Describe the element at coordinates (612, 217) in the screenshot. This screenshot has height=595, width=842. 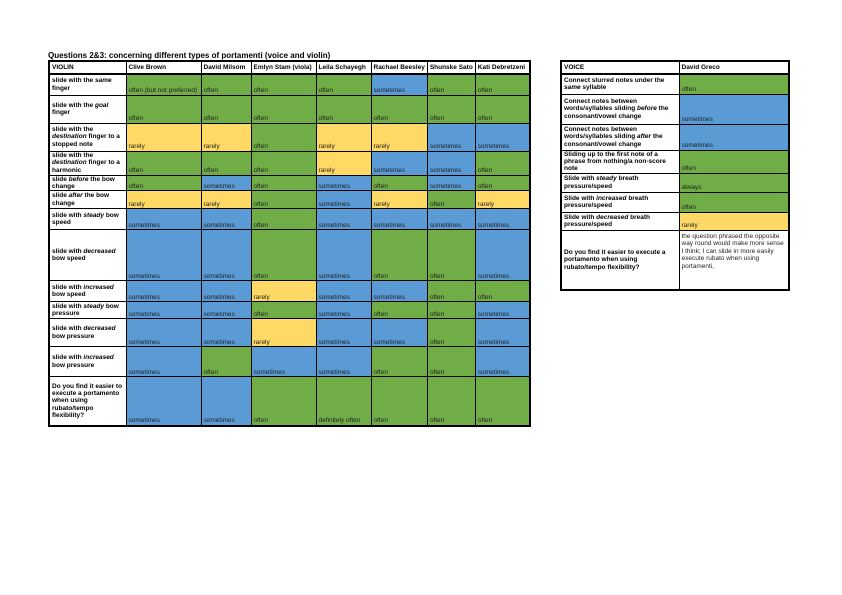
I see `italic-term: decreased` at that location.